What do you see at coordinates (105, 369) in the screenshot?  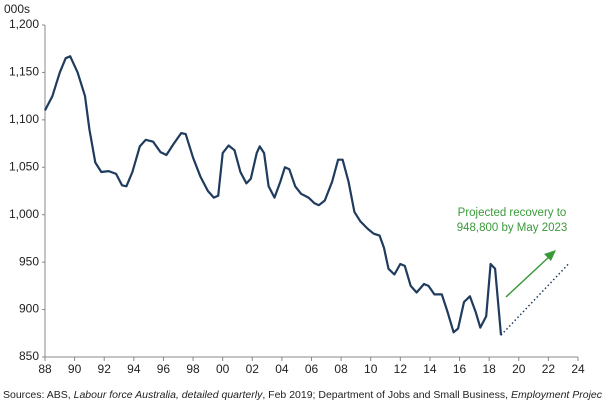 I see `x-tick-label: 92` at bounding box center [105, 369].